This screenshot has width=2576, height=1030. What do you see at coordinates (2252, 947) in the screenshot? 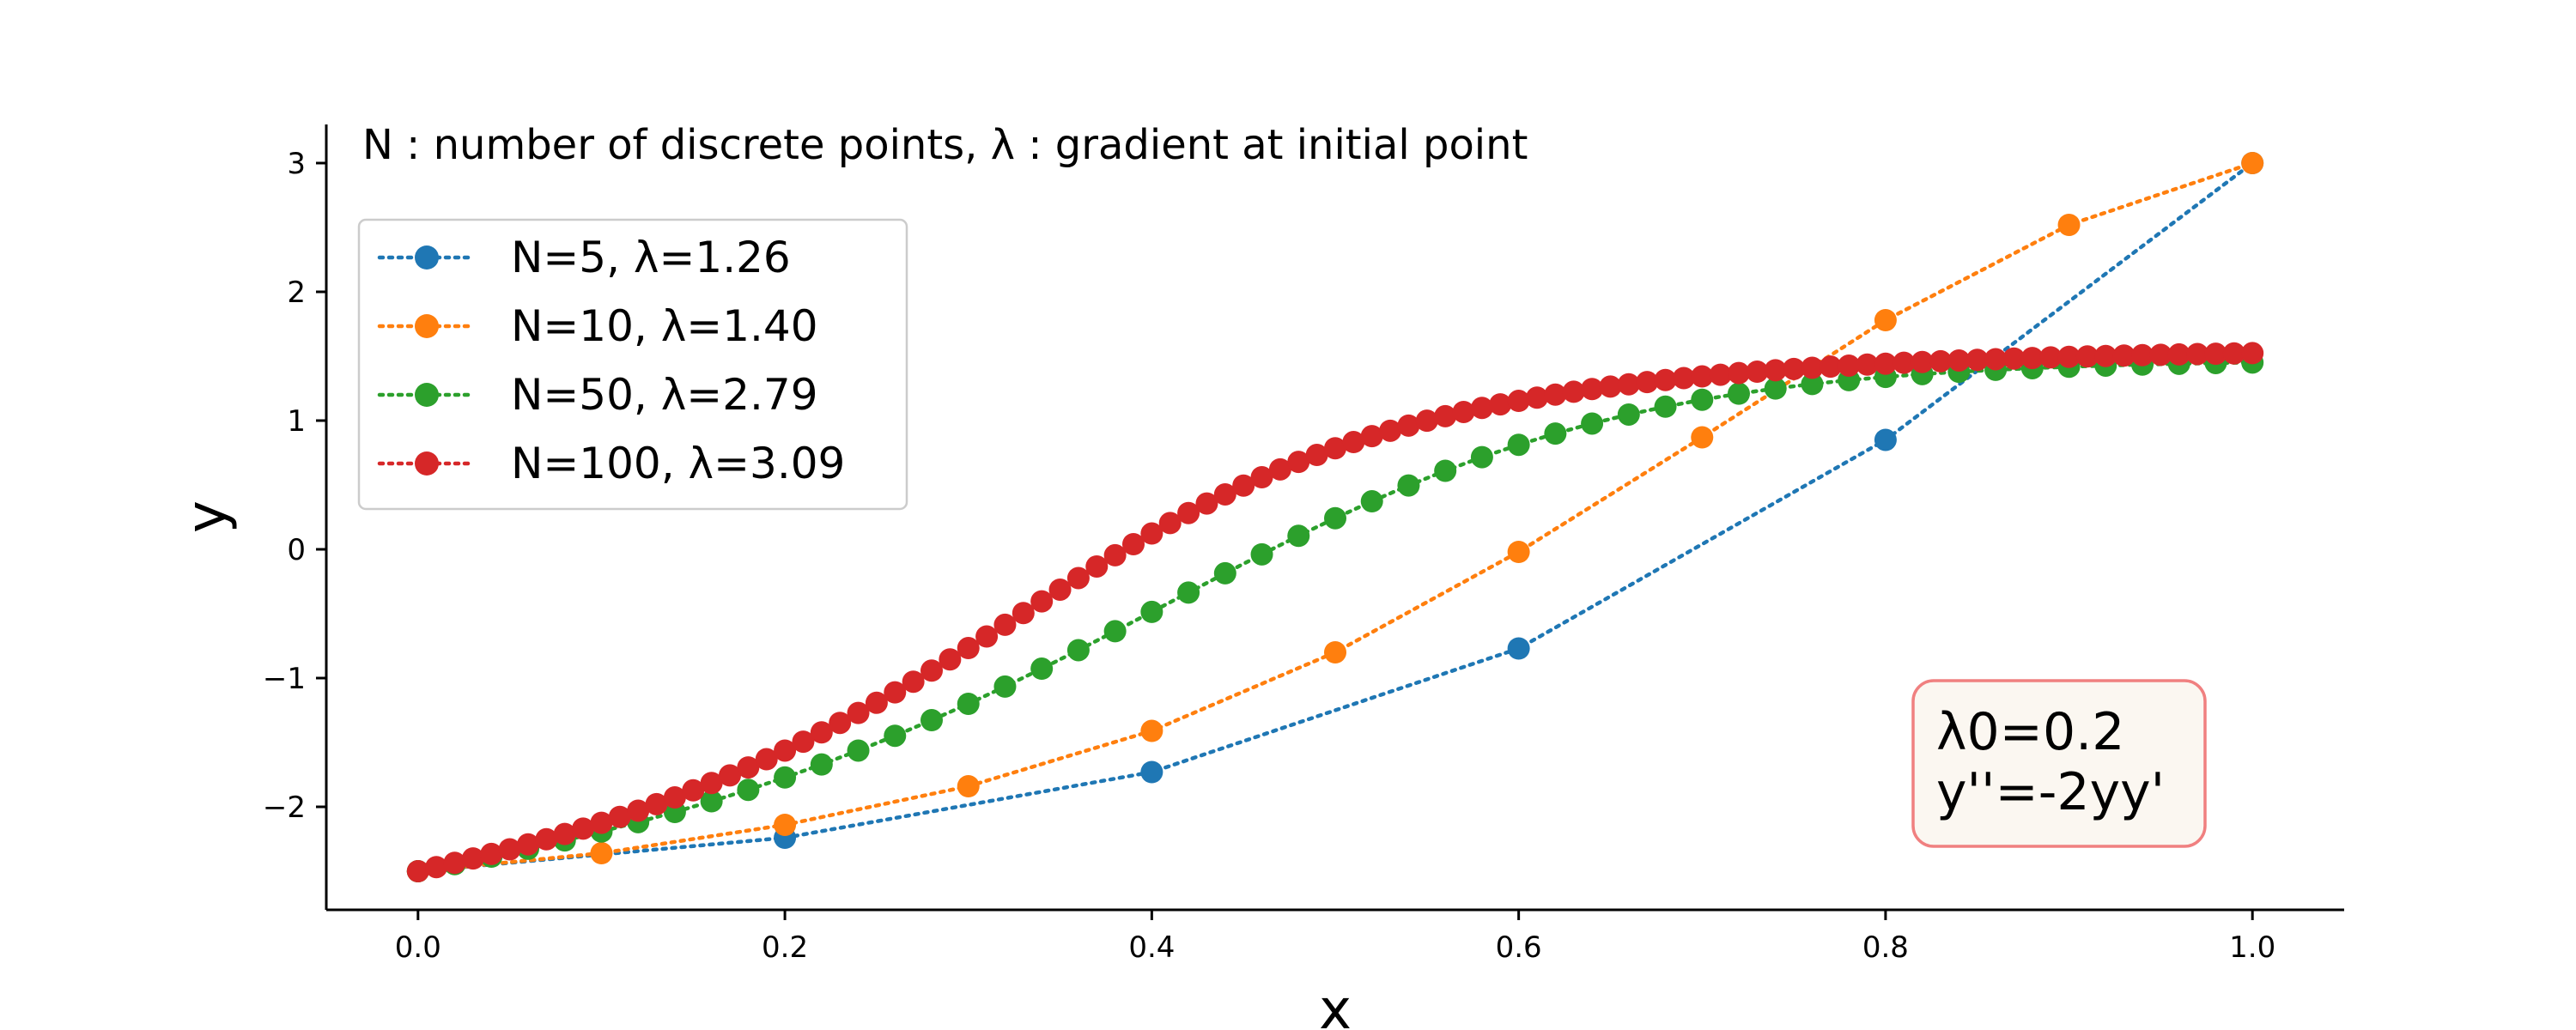
I see `x-tick-label: 1.0` at bounding box center [2252, 947].